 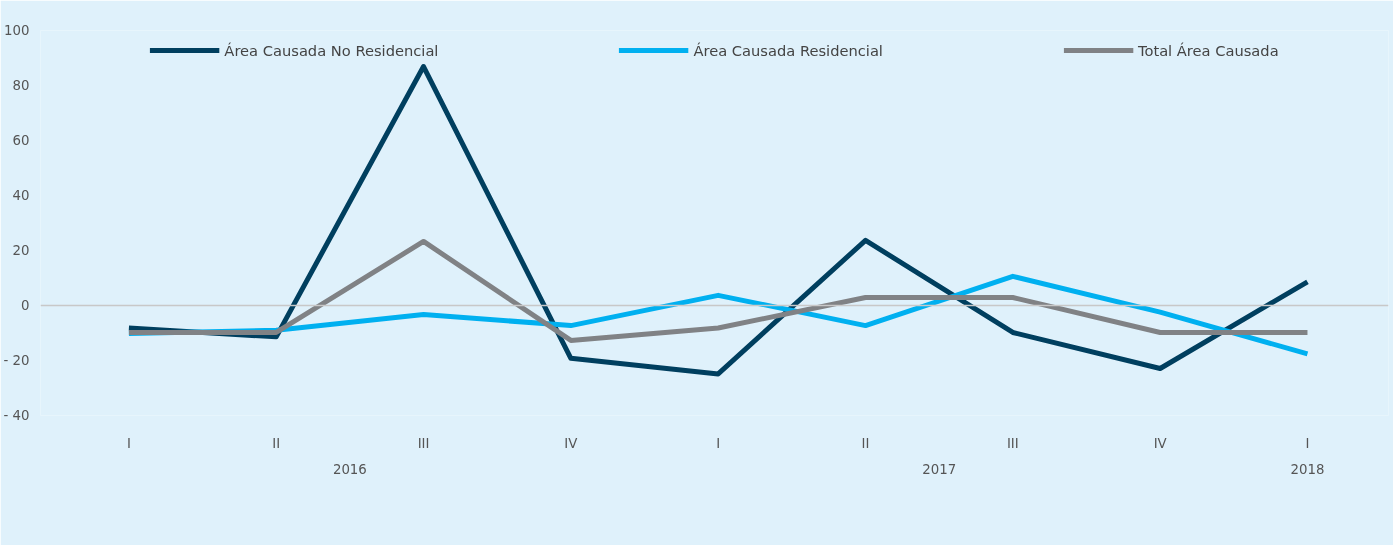 I want to click on legend-label: Total Área Causada, so click(x=1208, y=50).